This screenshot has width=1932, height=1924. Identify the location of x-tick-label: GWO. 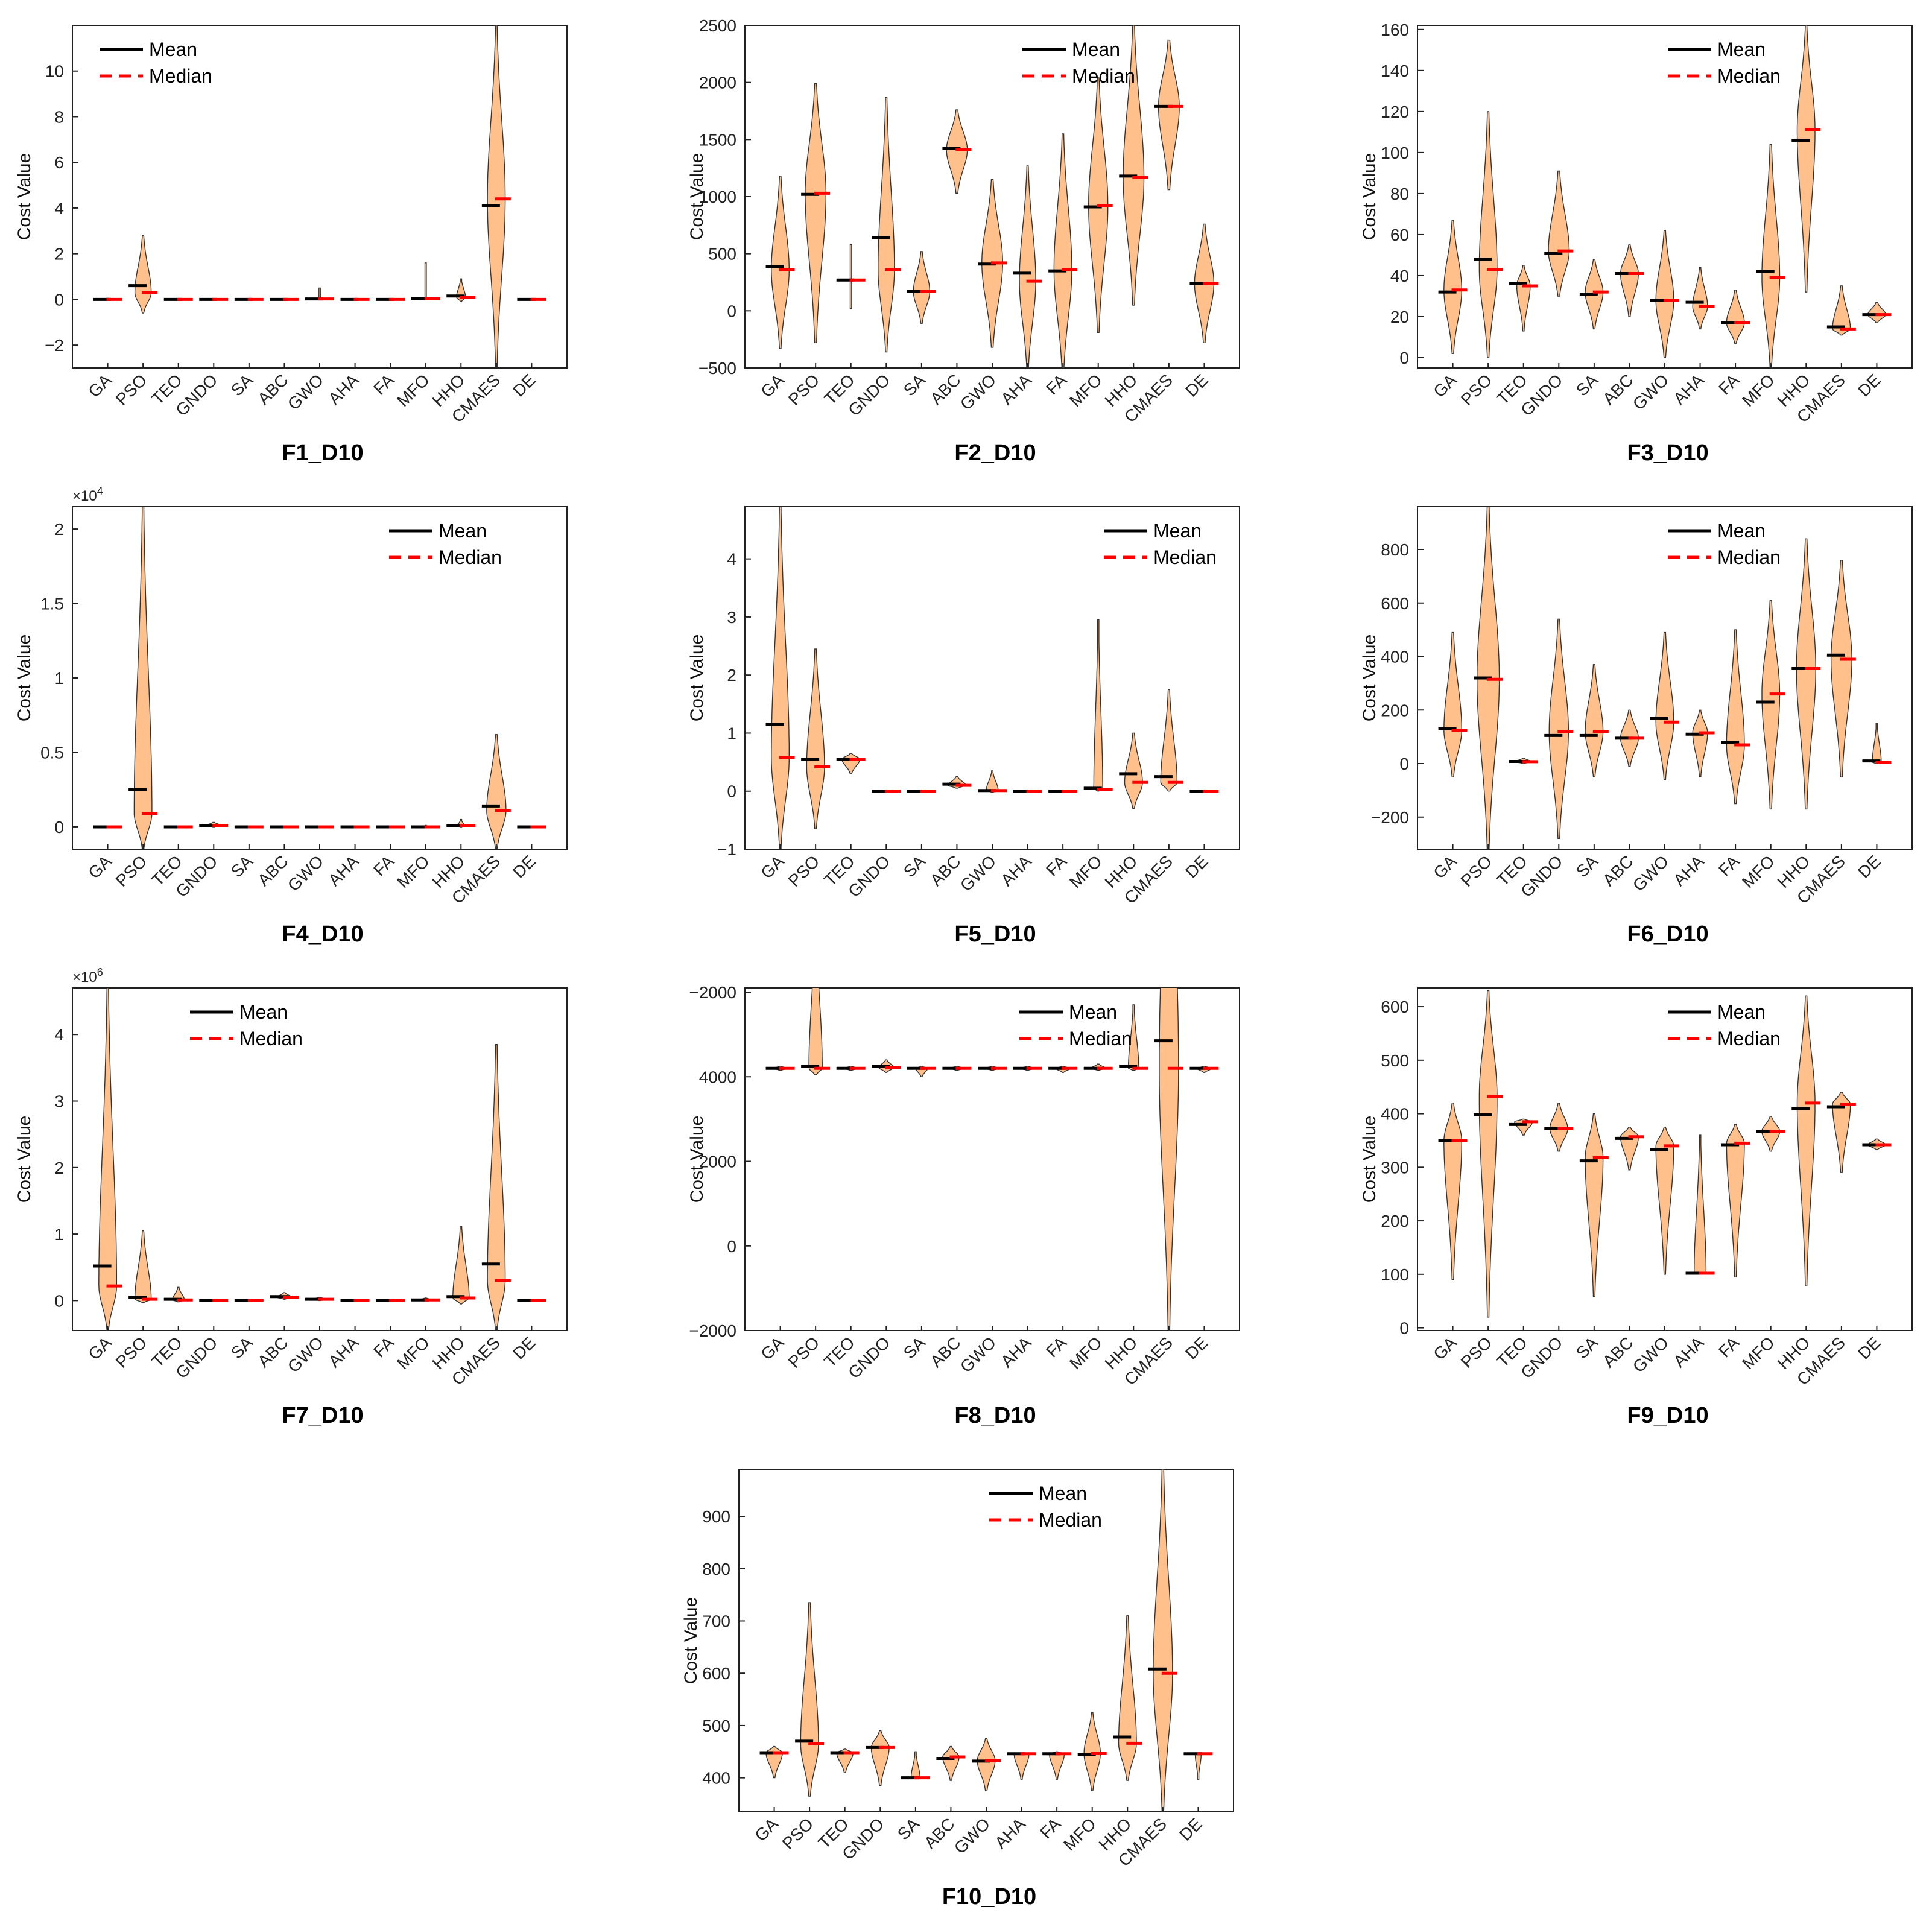
(972, 1835).